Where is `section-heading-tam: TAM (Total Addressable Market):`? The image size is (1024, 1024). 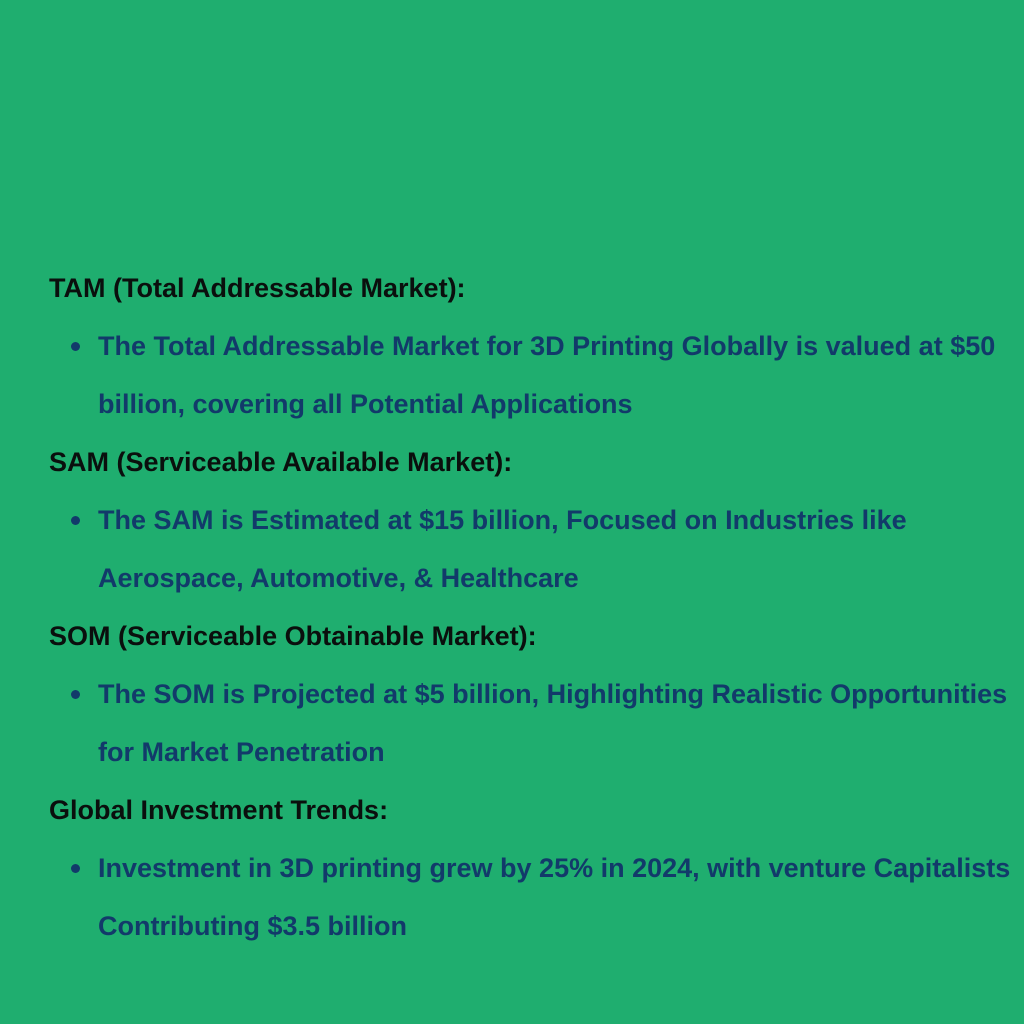
section-heading-tam: TAM (Total Addressable Market): is located at coordinates (257, 288).